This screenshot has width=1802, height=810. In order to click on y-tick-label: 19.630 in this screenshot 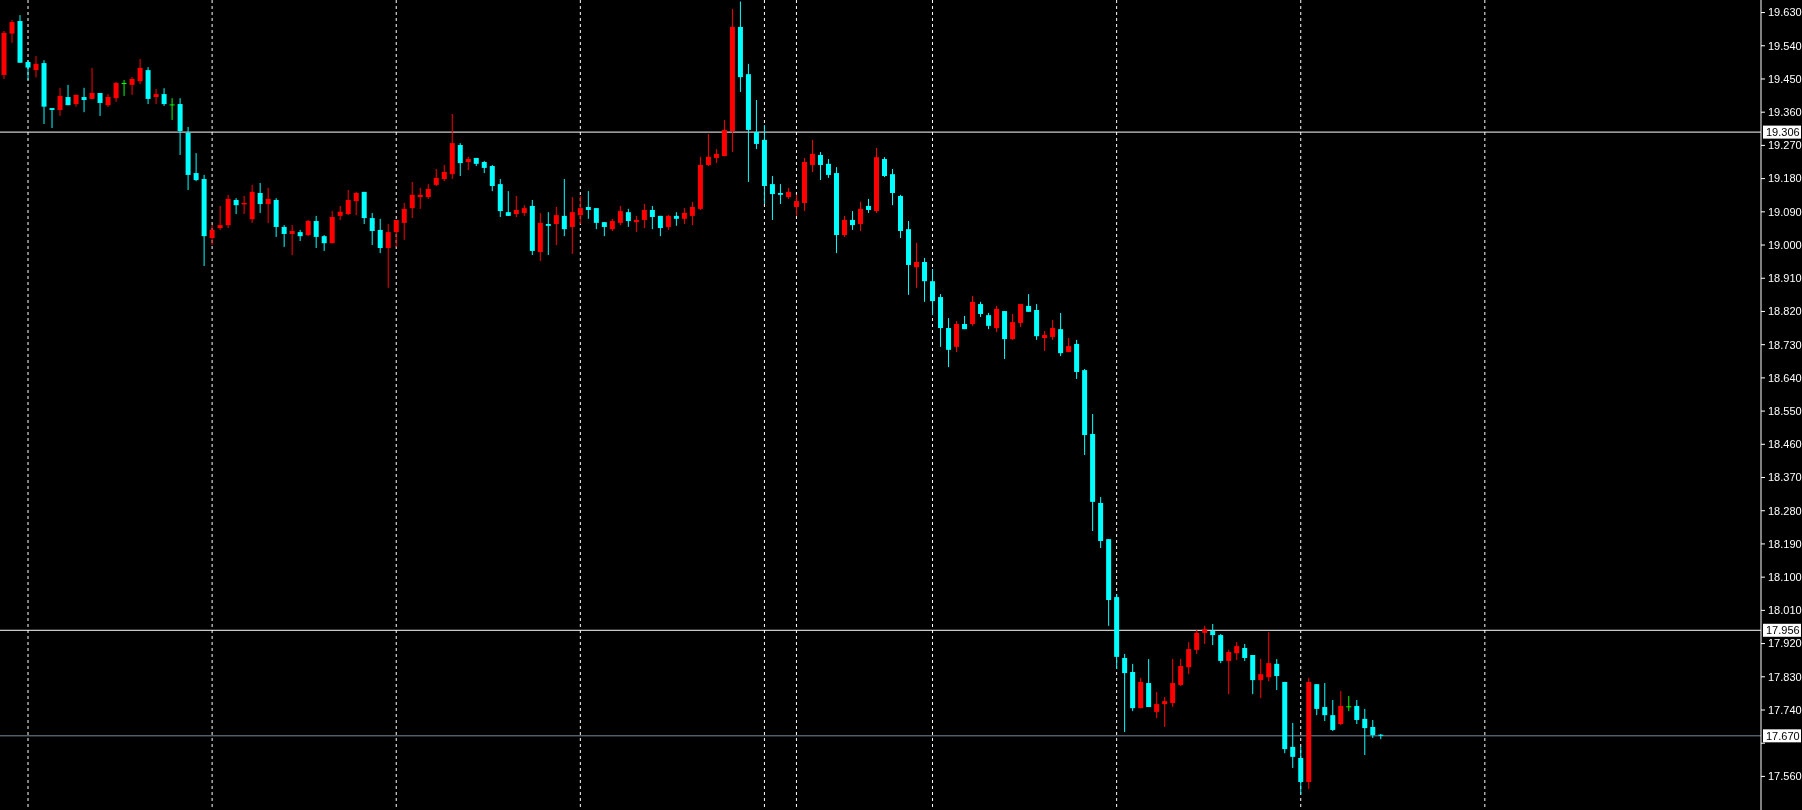, I will do `click(1785, 12)`.